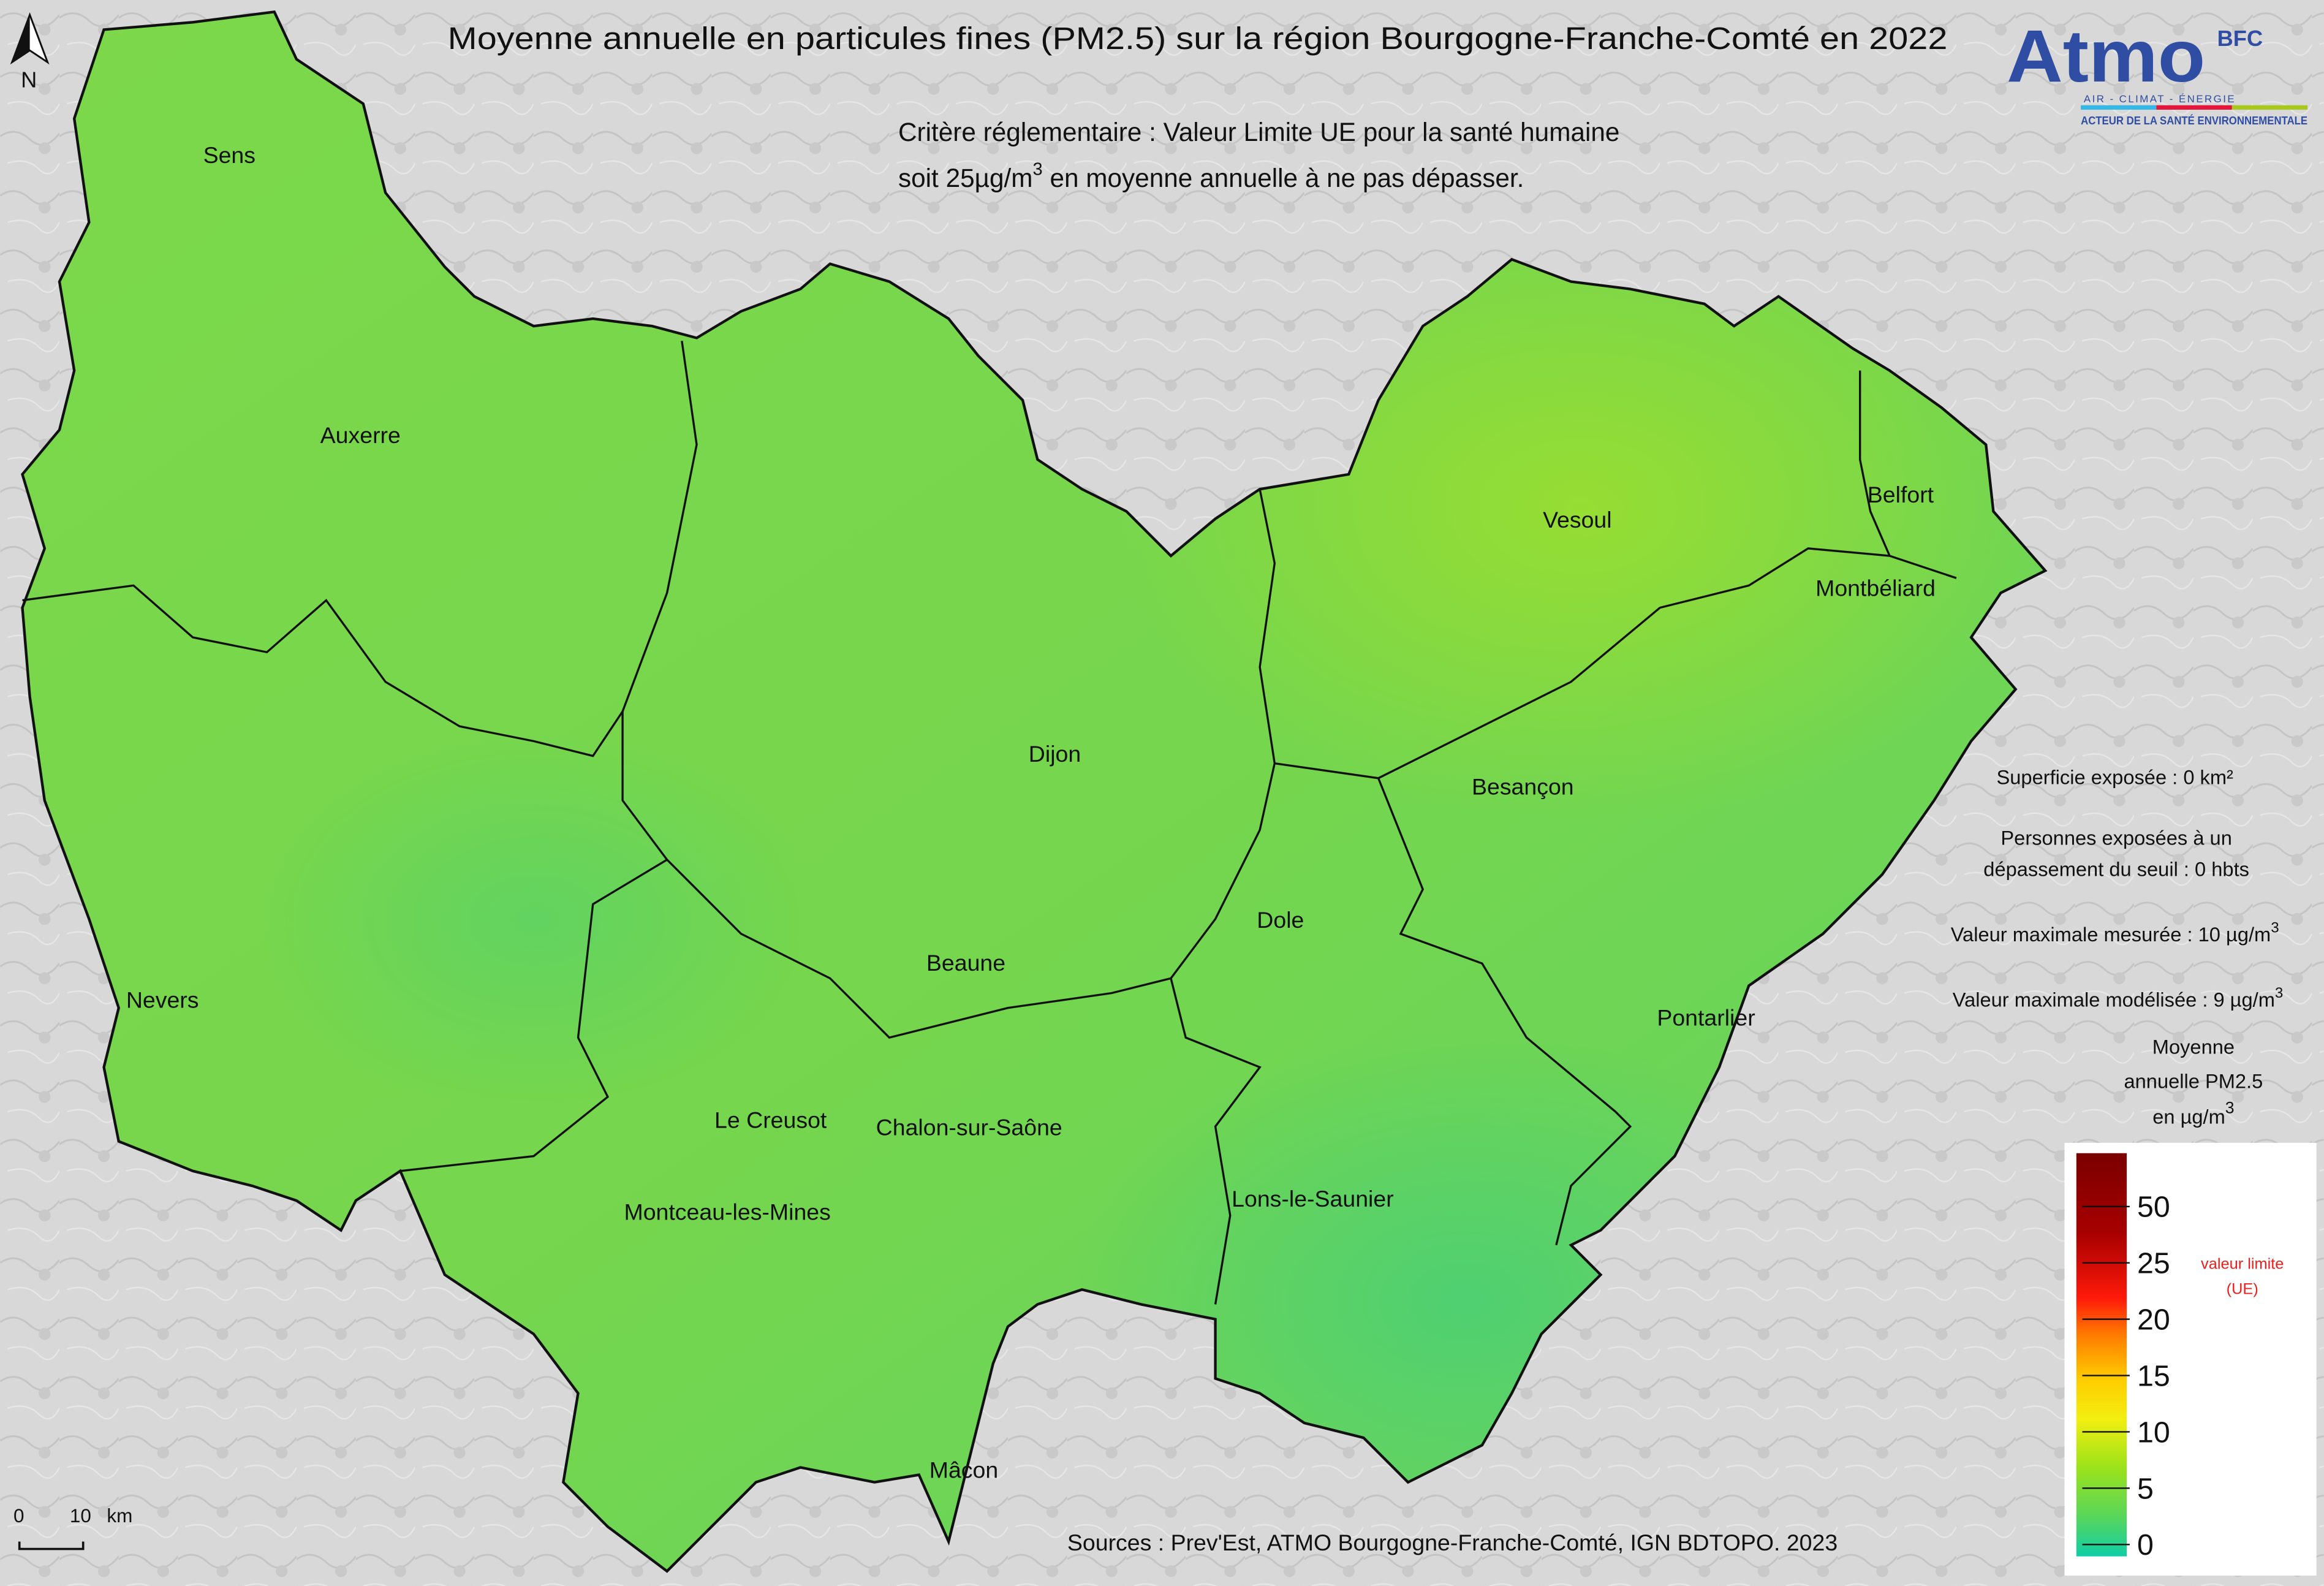 This screenshot has height=1586, width=2324. Describe the element at coordinates (2193, 1113) in the screenshot. I see `legend-title-3: en µg/m3` at that location.